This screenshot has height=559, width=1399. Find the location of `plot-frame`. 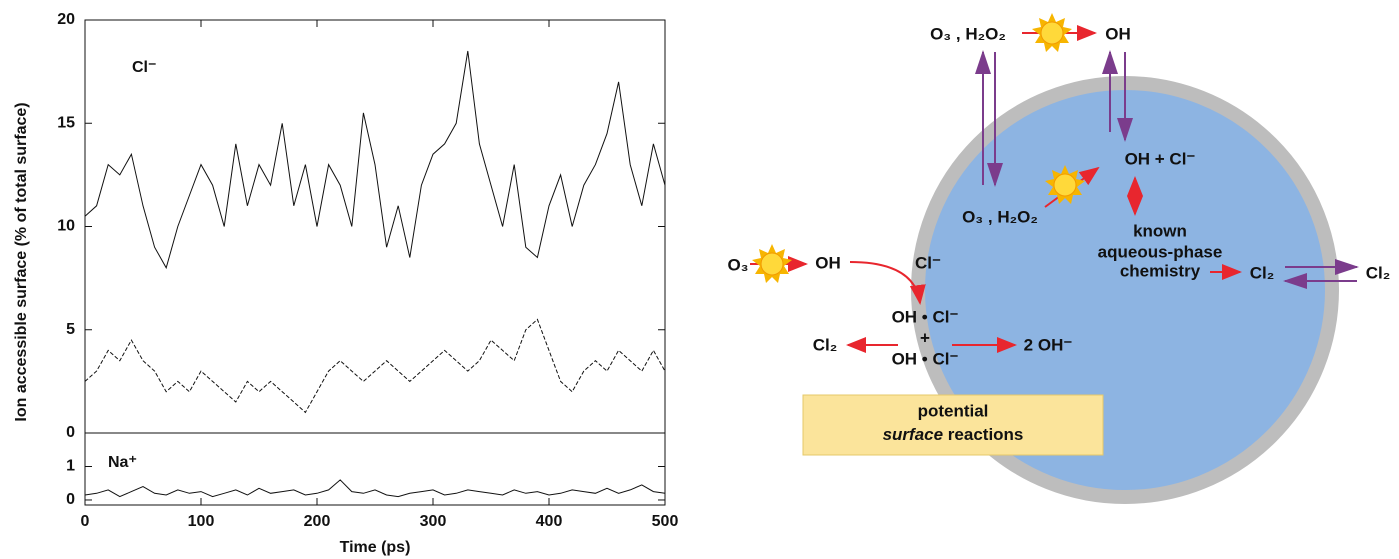

plot-frame is located at coordinates (375, 469).